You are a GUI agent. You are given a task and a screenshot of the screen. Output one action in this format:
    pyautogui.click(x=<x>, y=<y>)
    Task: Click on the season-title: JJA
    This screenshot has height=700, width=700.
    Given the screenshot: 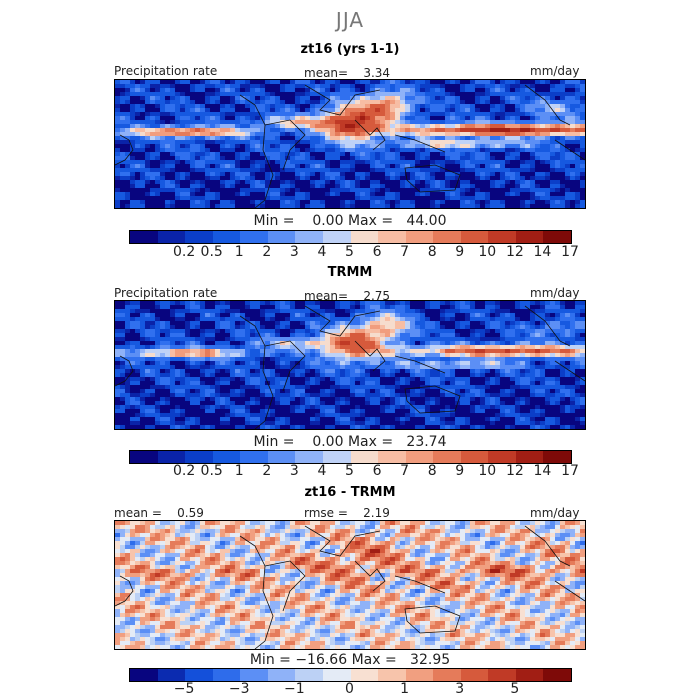 What is the action you would take?
    pyautogui.click(x=350, y=20)
    